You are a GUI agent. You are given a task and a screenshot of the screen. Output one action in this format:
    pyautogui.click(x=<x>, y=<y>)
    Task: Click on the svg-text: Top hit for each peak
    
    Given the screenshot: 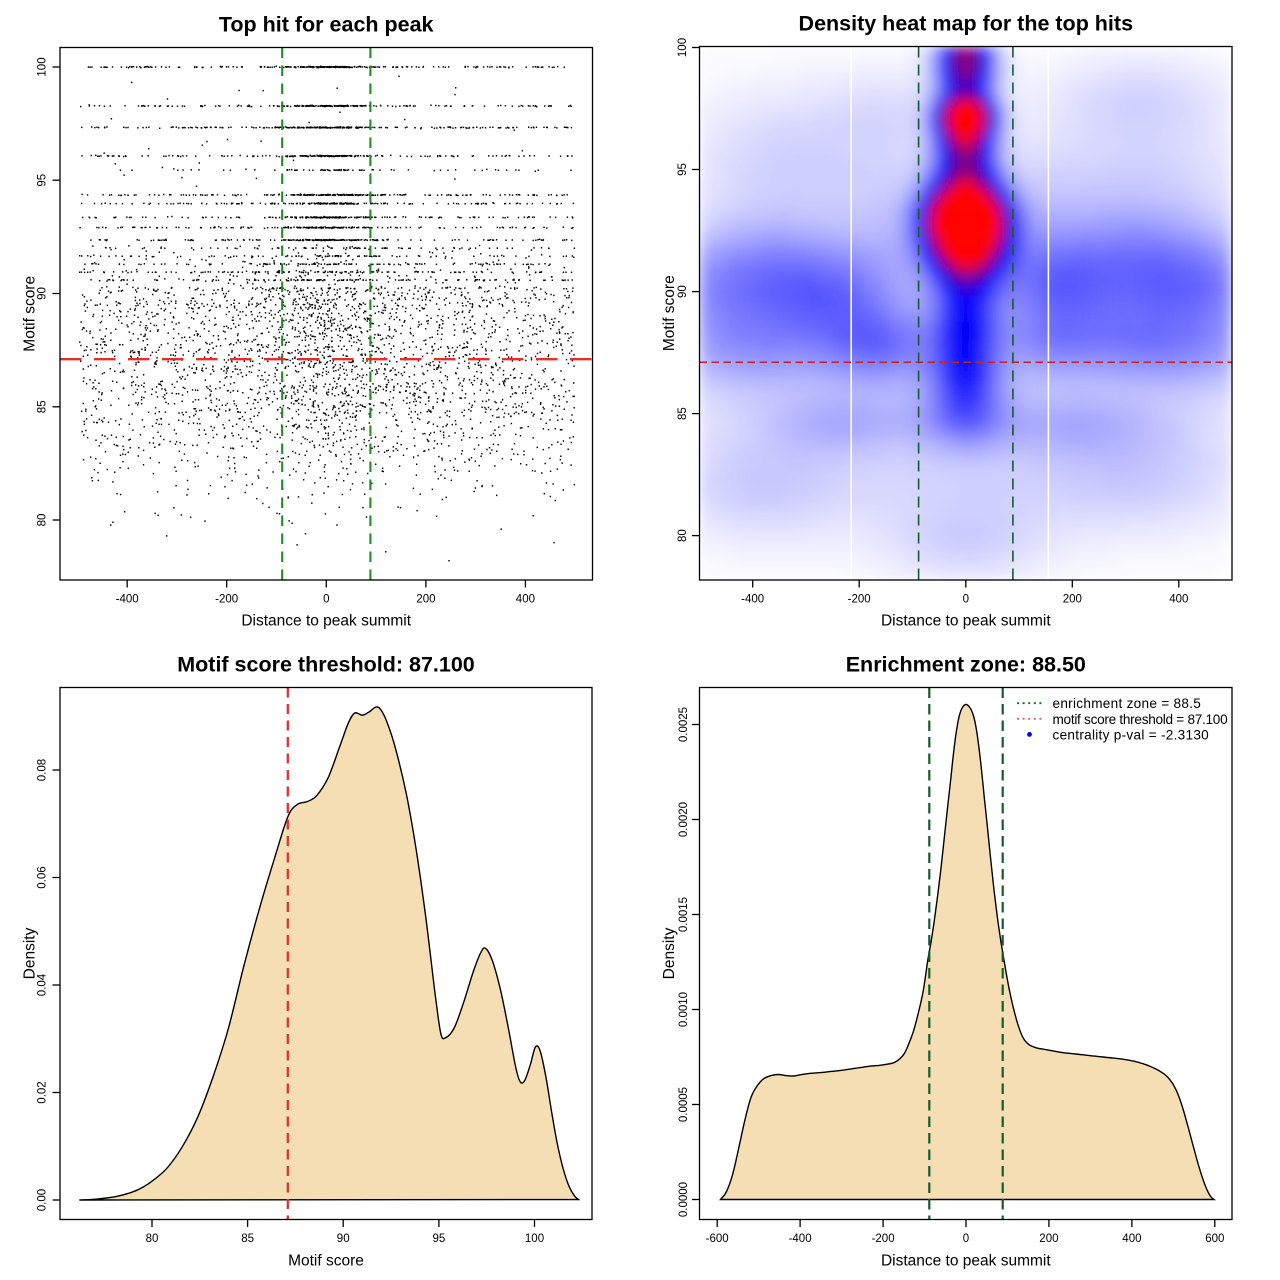 What is the action you would take?
    pyautogui.click(x=326, y=25)
    